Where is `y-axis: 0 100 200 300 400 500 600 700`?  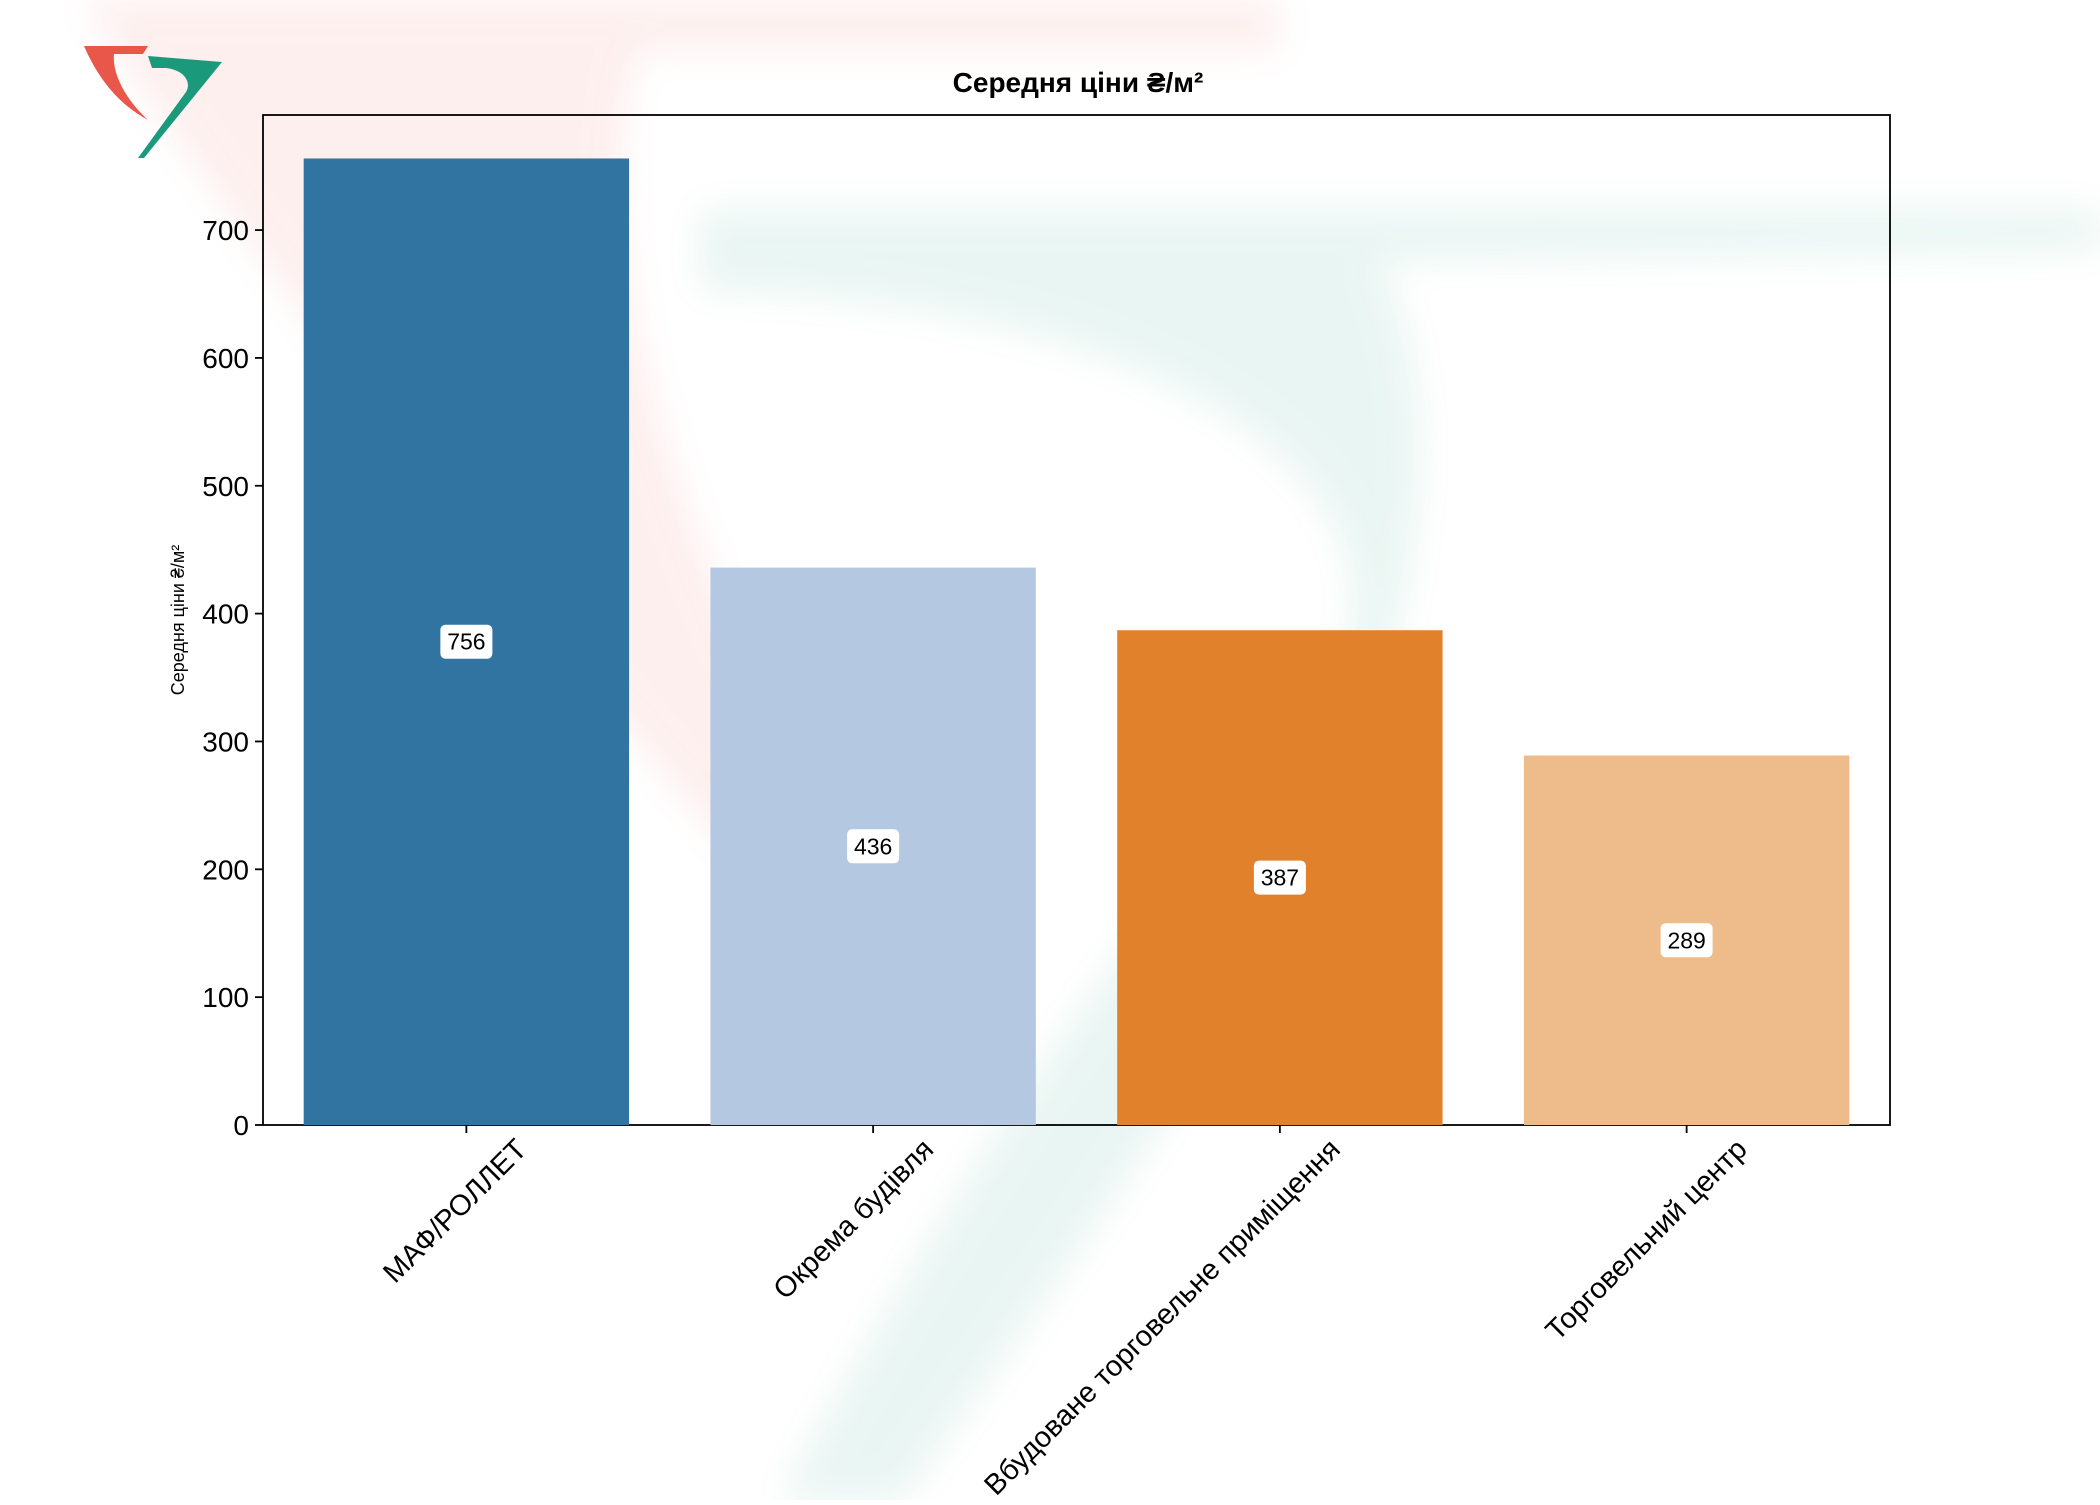 y-axis: 0 100 200 300 400 500 600 700 is located at coordinates (232, 678).